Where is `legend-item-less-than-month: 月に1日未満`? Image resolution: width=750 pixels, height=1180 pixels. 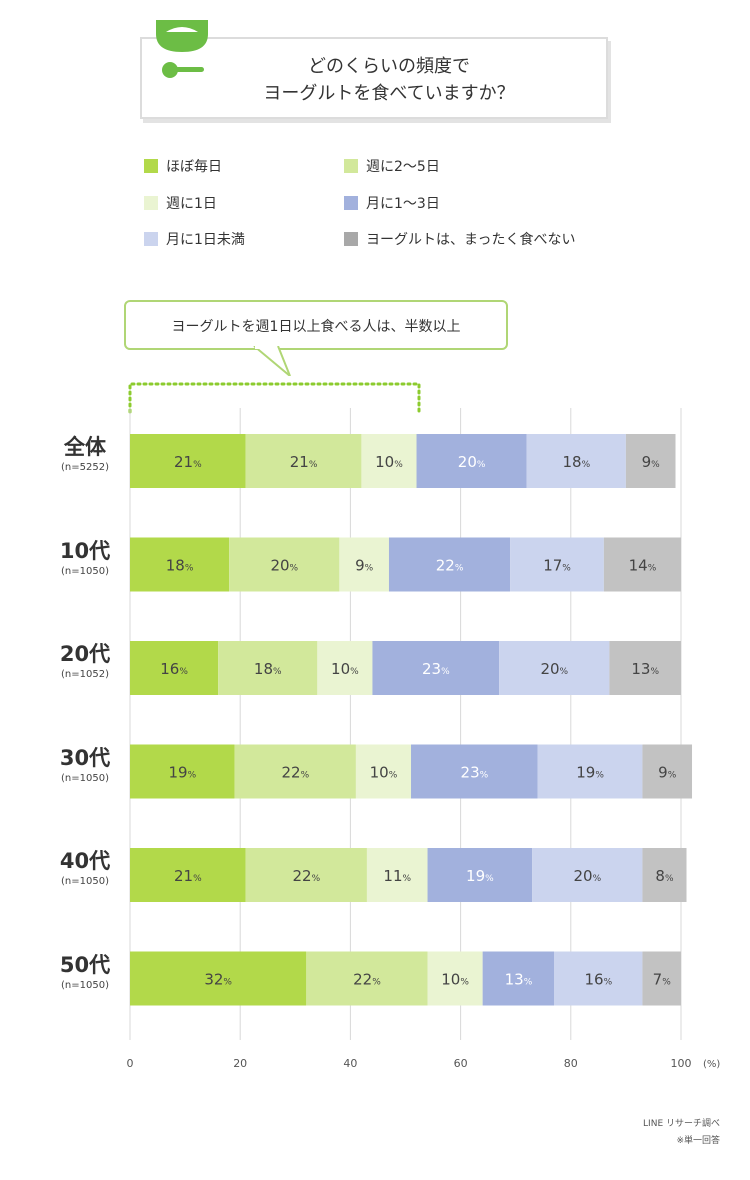
legend-item-less-than-month: 月に1日未満 is located at coordinates (194, 239).